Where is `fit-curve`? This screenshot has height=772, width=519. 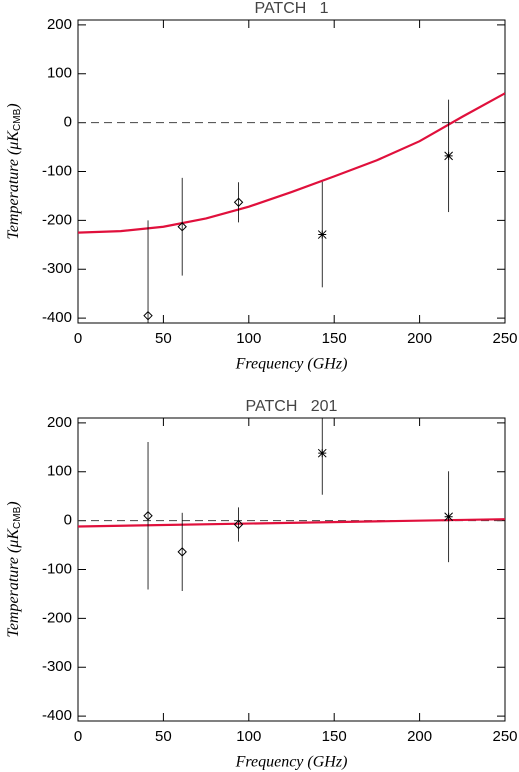 fit-curve is located at coordinates (291, 523).